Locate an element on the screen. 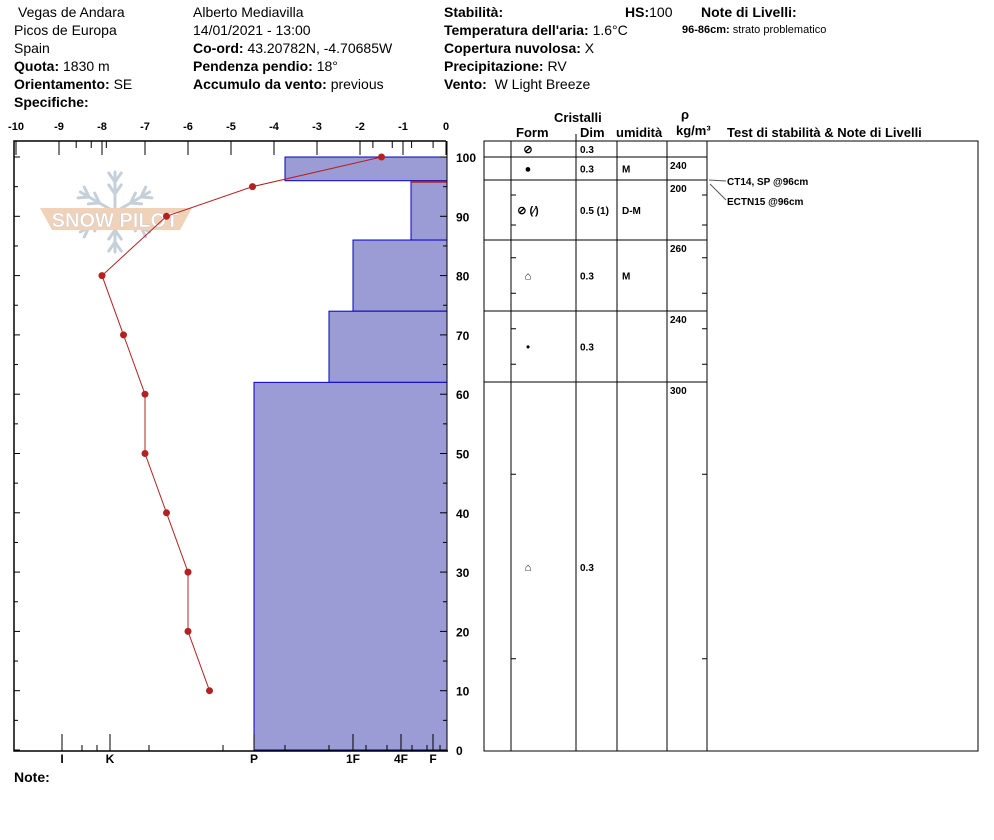 The image size is (994, 840). temp-tick-label: -7 is located at coordinates (145, 127).